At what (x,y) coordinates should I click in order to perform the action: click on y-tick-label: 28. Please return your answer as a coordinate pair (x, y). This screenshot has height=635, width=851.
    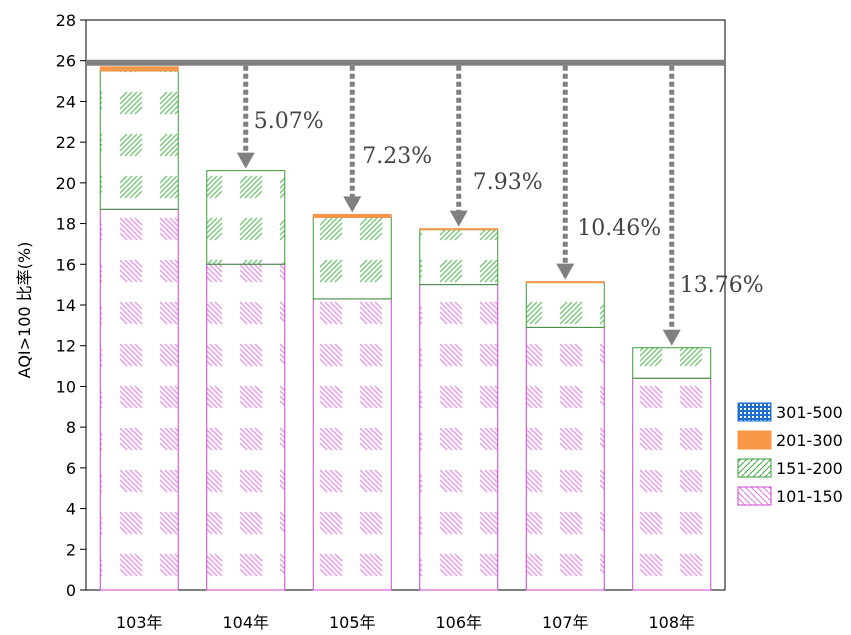
    Looking at the image, I should click on (66, 20).